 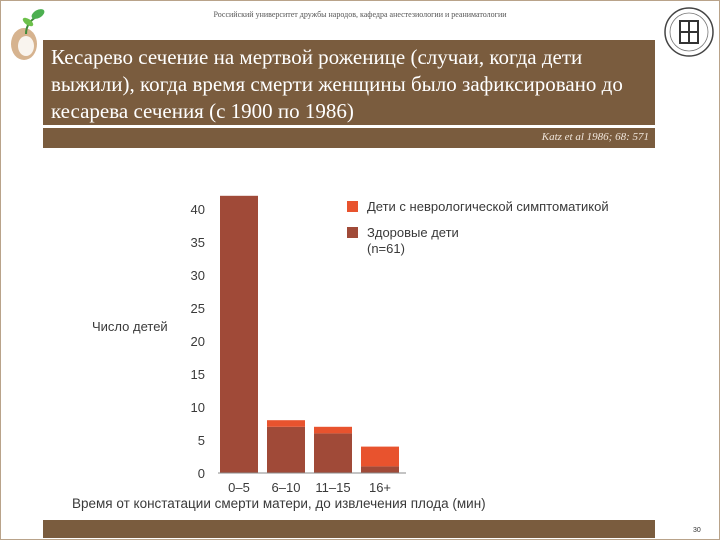 What do you see at coordinates (352, 206) in the screenshot?
I see `legend-swatch-neuro` at bounding box center [352, 206].